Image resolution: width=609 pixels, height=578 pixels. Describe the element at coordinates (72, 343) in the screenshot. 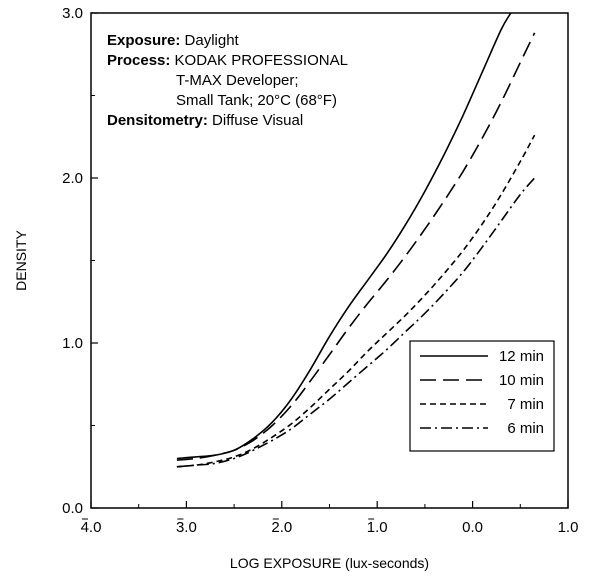

I see `y-tick-label: 1.0` at that location.